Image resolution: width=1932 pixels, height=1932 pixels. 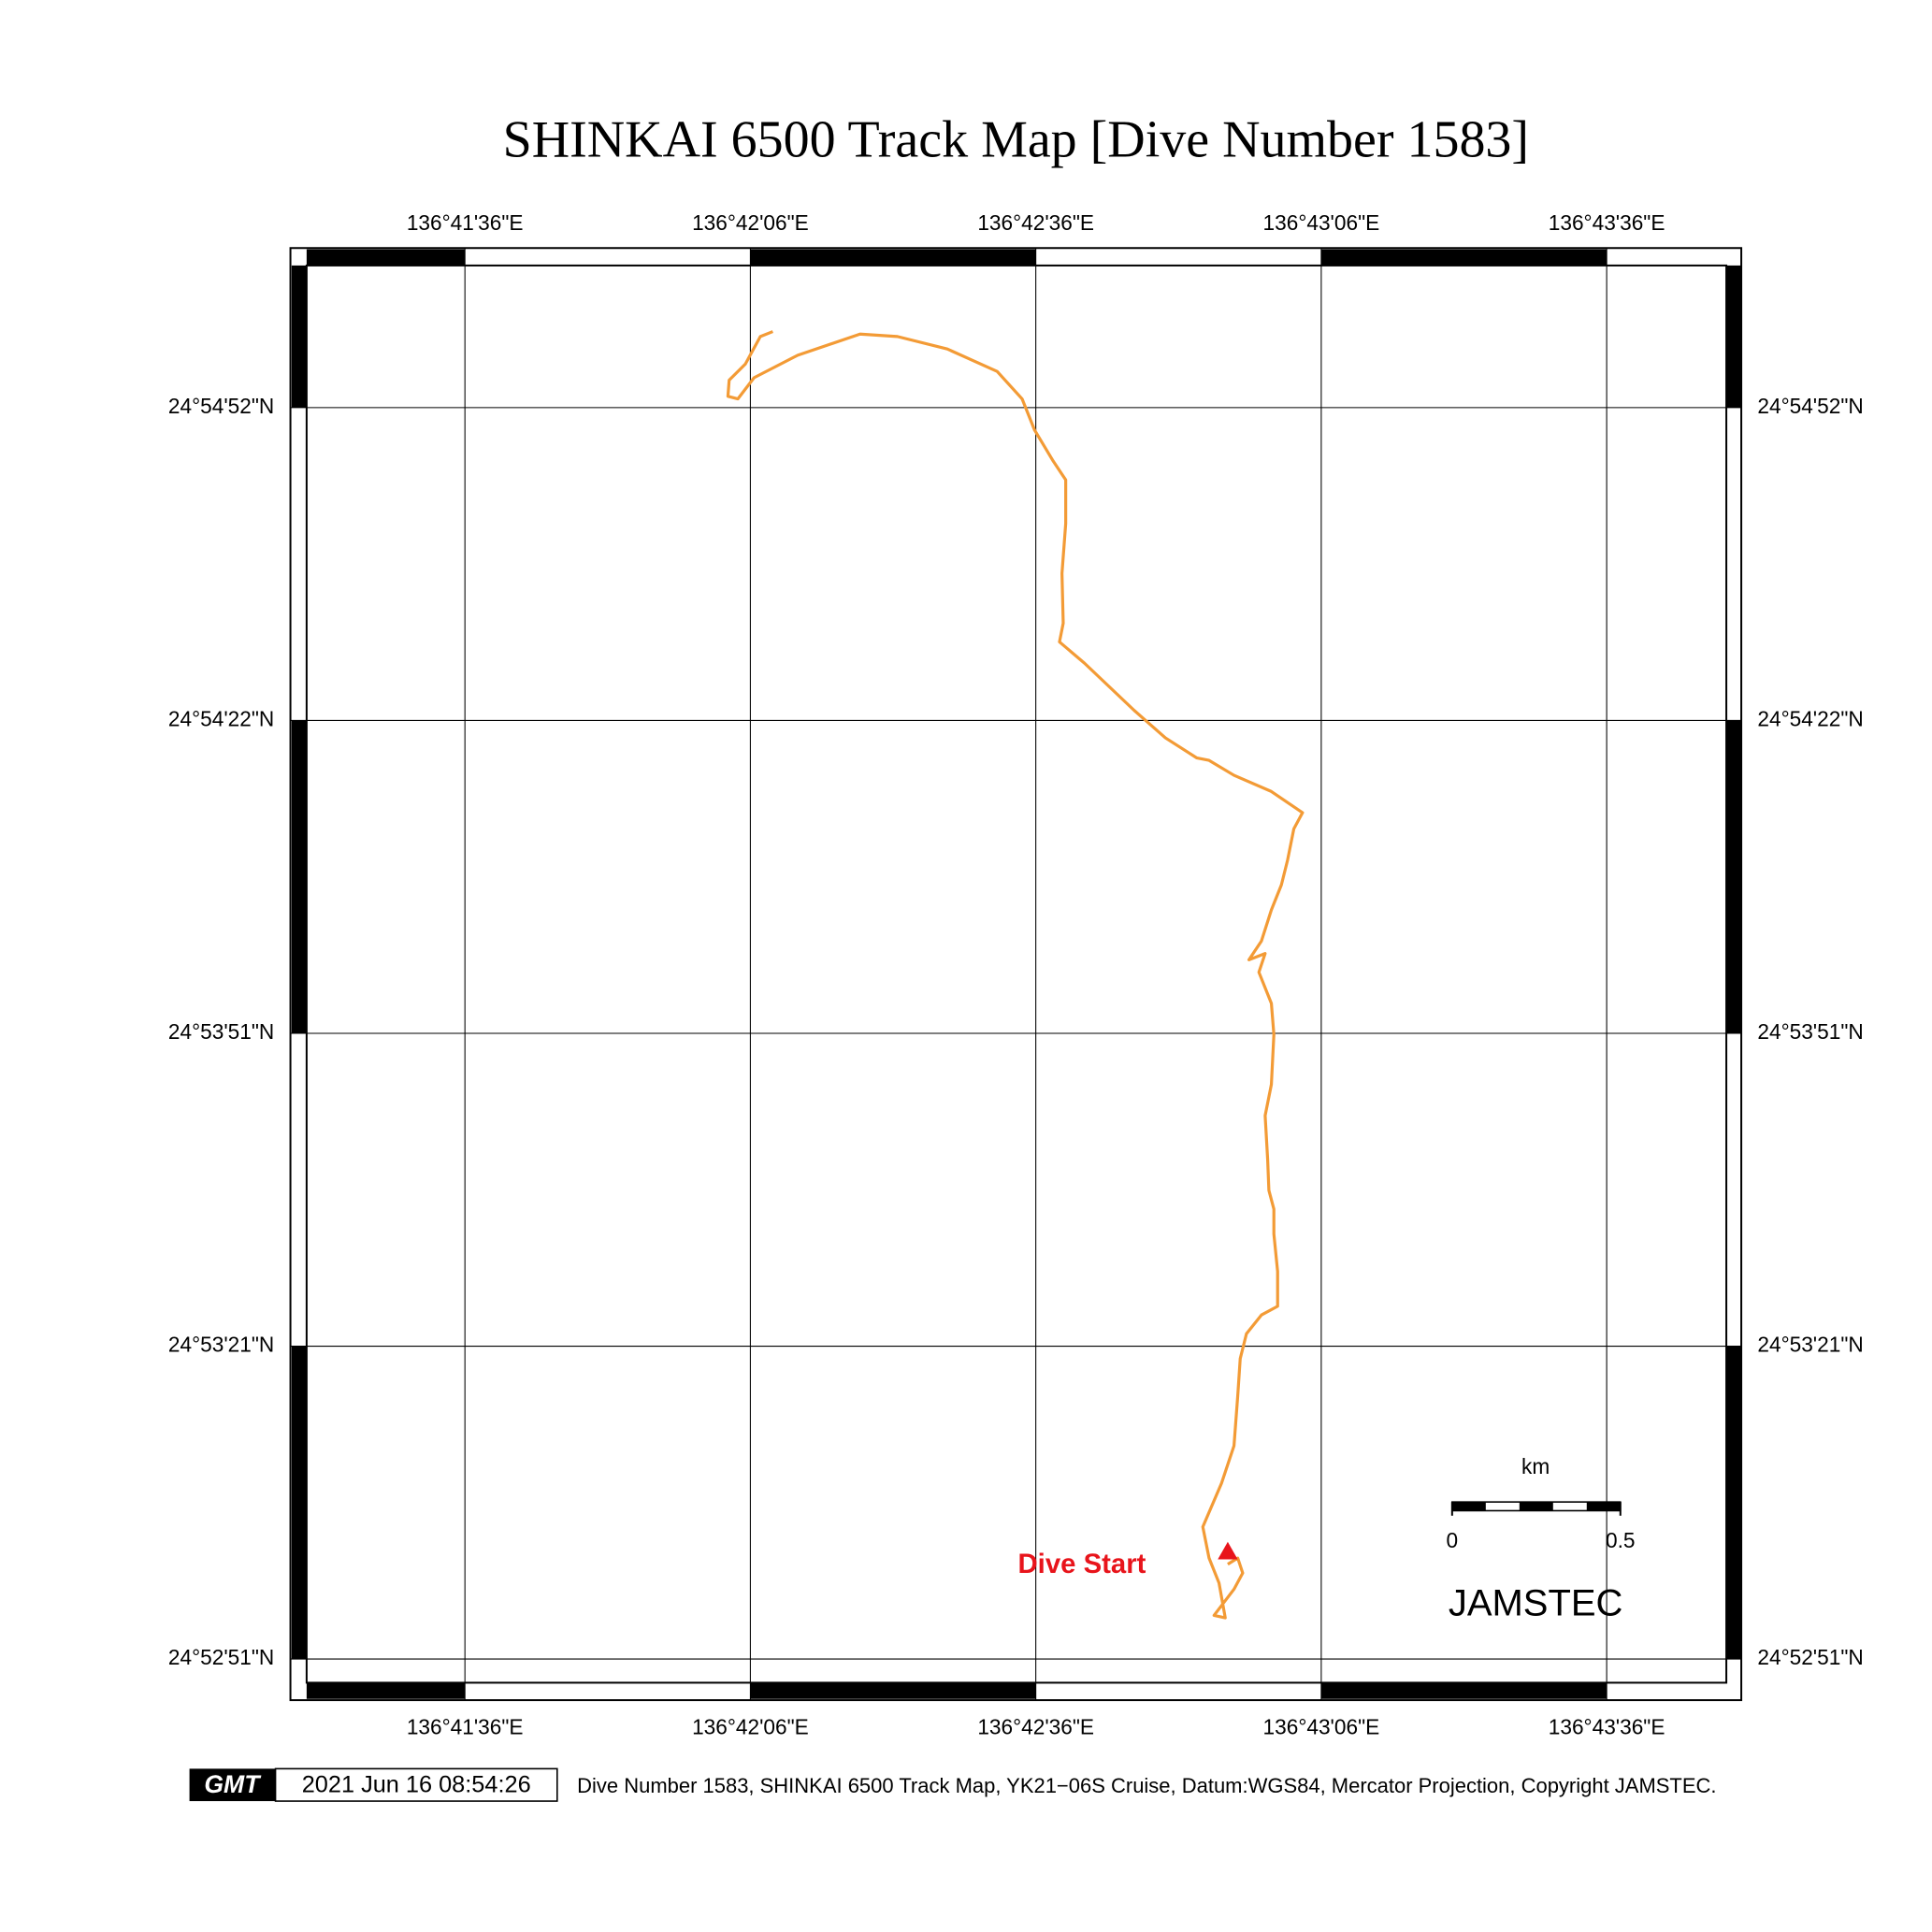 What do you see at coordinates (465, 1727) in the screenshot?
I see `bottom-axis-label: 136°41'36"E` at bounding box center [465, 1727].